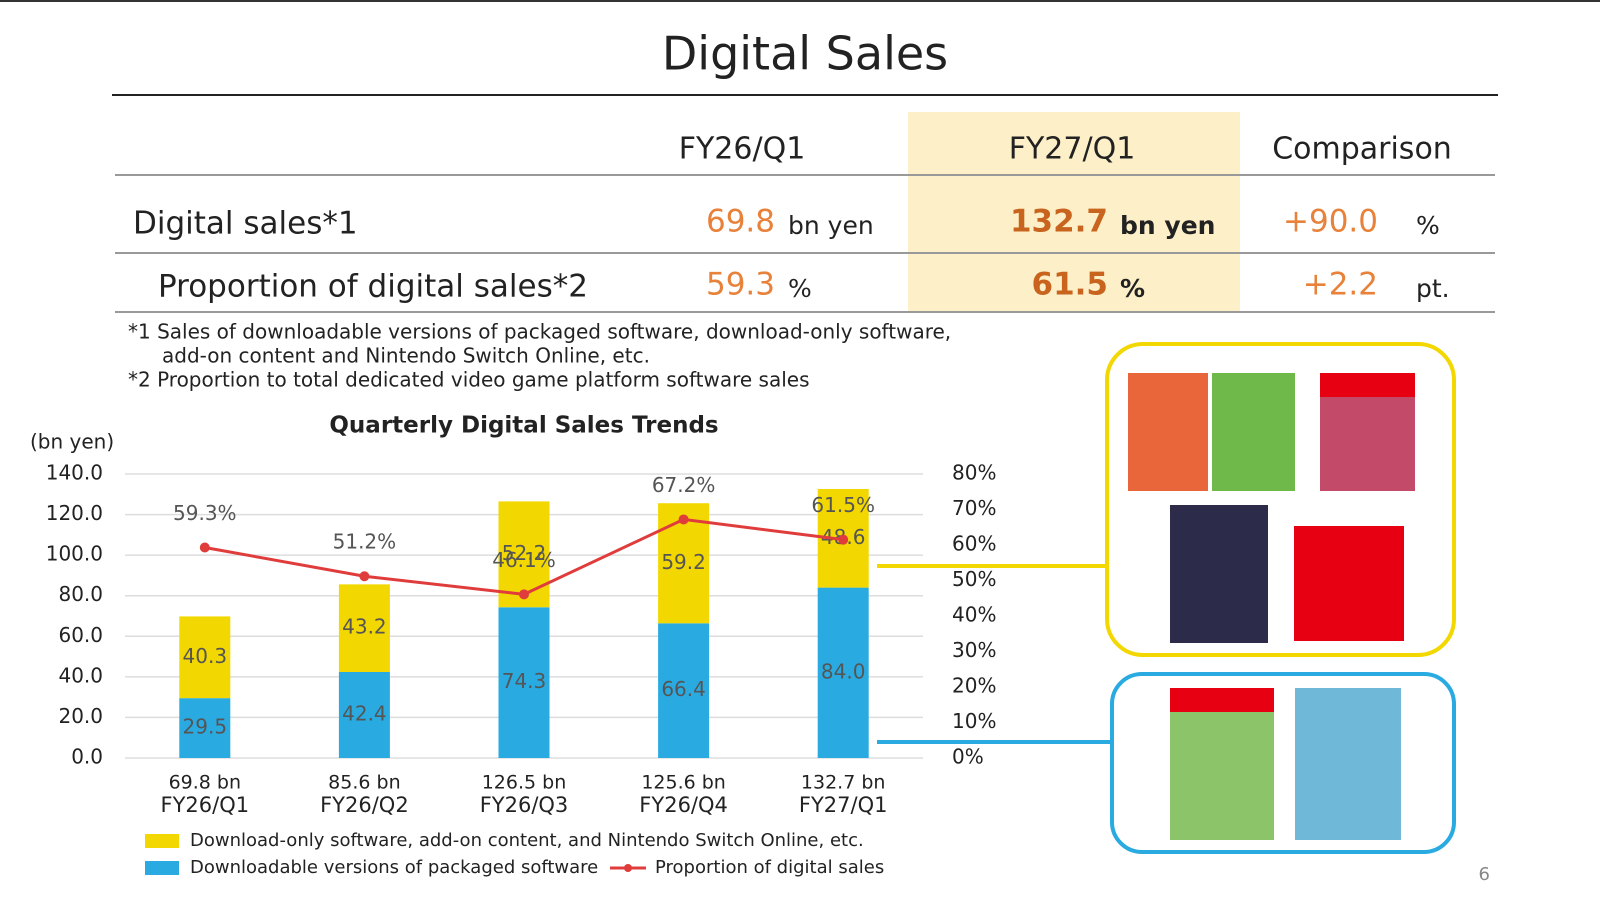  I want to click on y-tick-label: 0.0, so click(87, 757).